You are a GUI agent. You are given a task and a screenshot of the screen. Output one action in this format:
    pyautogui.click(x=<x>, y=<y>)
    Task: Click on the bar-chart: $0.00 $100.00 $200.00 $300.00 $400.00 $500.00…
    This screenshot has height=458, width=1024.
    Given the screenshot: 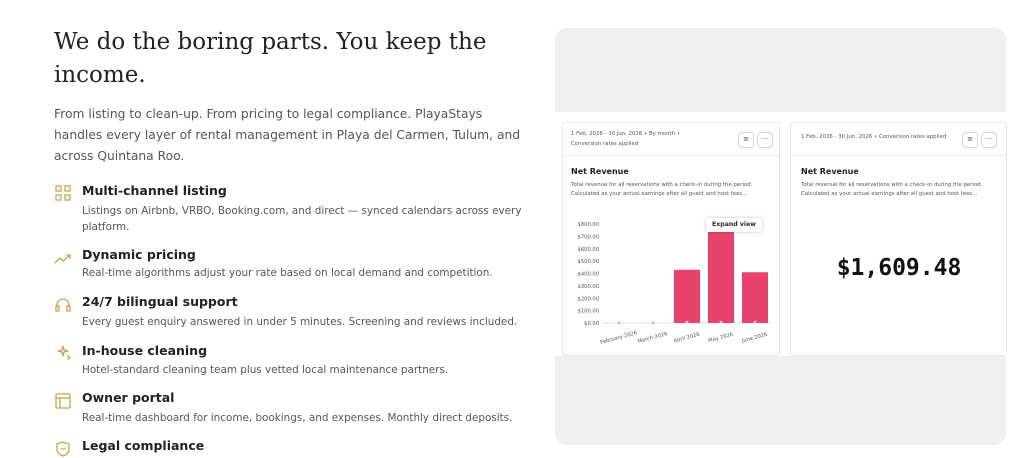 What is the action you would take?
    pyautogui.click(x=675, y=284)
    